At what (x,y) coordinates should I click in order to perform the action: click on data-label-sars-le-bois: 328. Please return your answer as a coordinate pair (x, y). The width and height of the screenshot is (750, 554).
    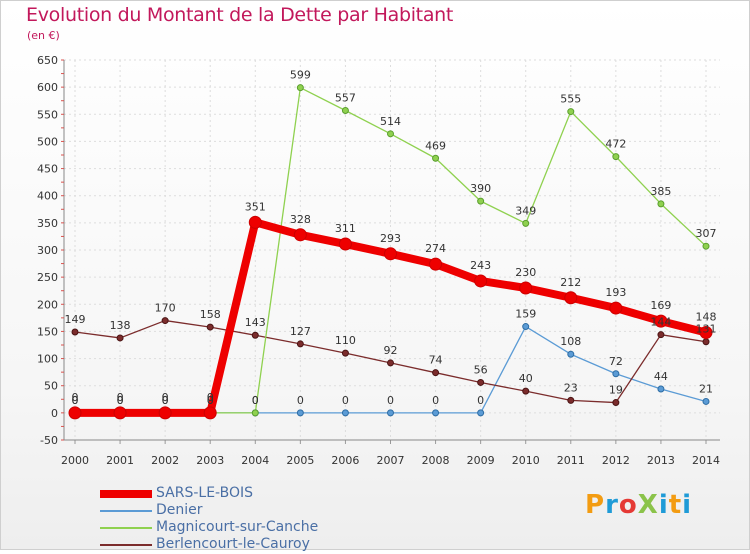
    Looking at the image, I should click on (300, 219).